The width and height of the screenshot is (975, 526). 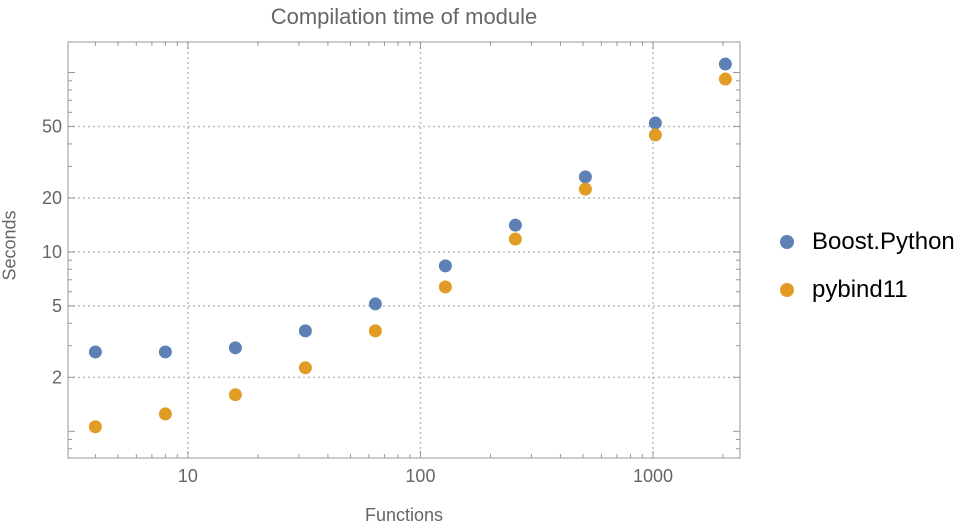 What do you see at coordinates (653, 476) in the screenshot?
I see `x-tick-label: 1000` at bounding box center [653, 476].